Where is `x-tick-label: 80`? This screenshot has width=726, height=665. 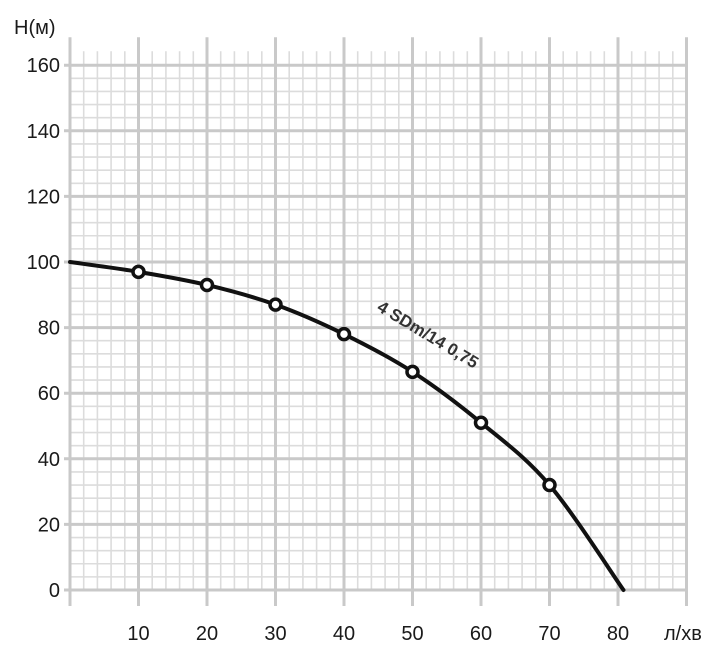
x-tick-label: 80 is located at coordinates (618, 634).